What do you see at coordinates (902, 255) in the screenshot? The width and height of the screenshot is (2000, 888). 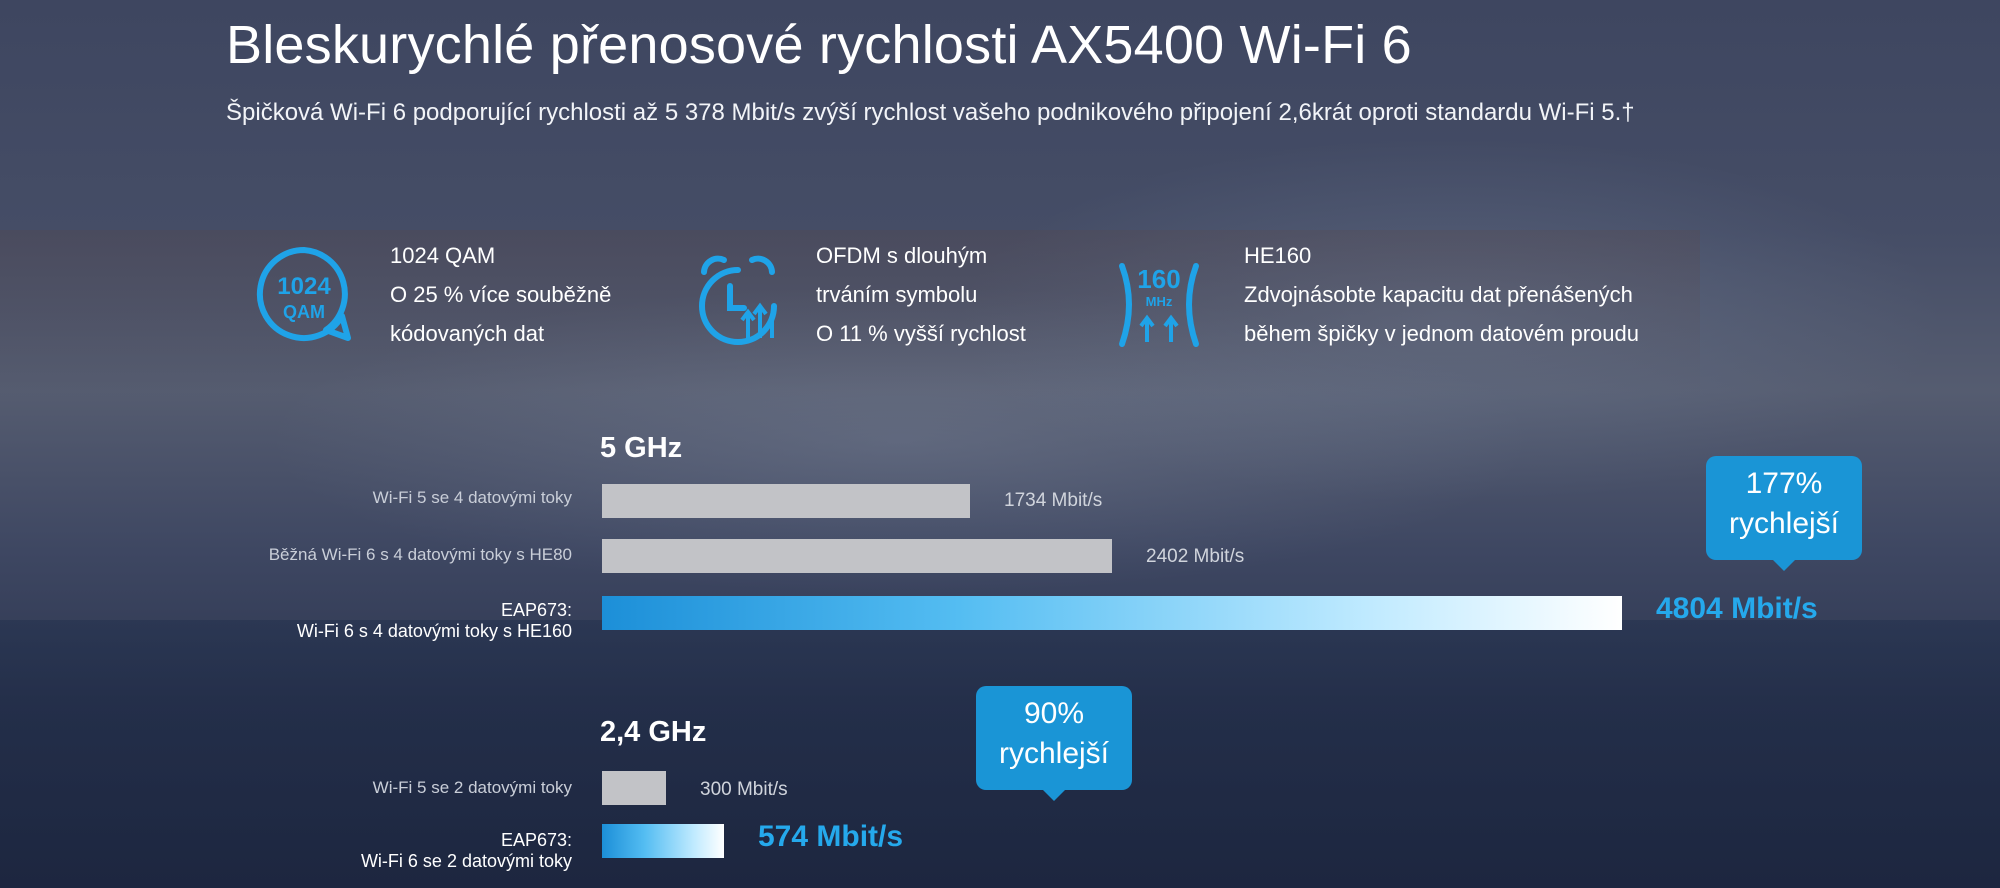 I see `feature-title: OFDM s dlouhým` at bounding box center [902, 255].